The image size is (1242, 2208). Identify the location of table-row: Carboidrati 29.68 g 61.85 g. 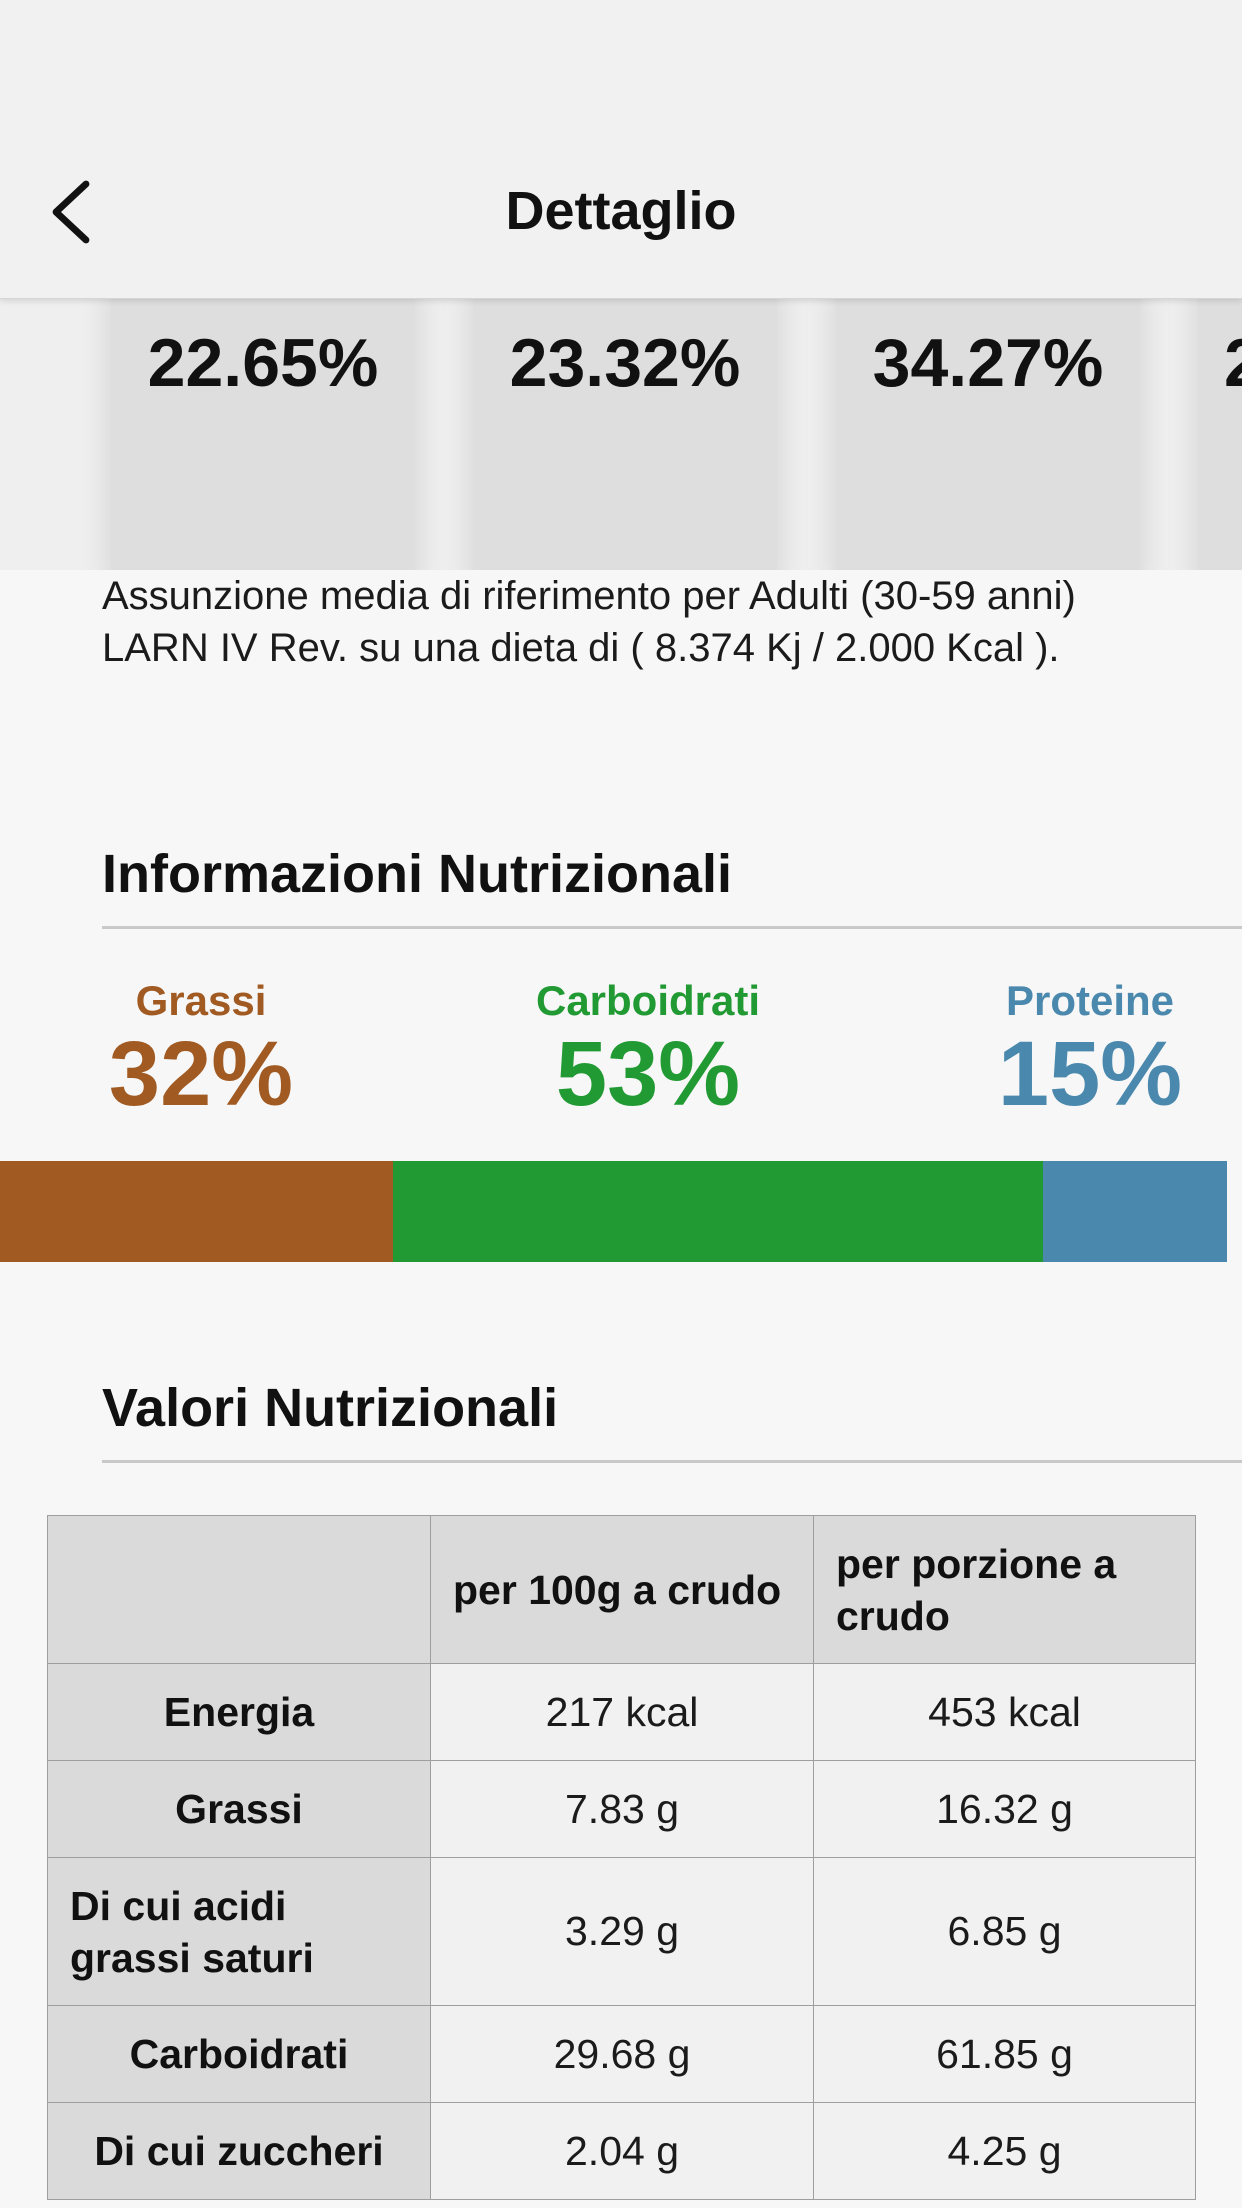
(621, 2054).